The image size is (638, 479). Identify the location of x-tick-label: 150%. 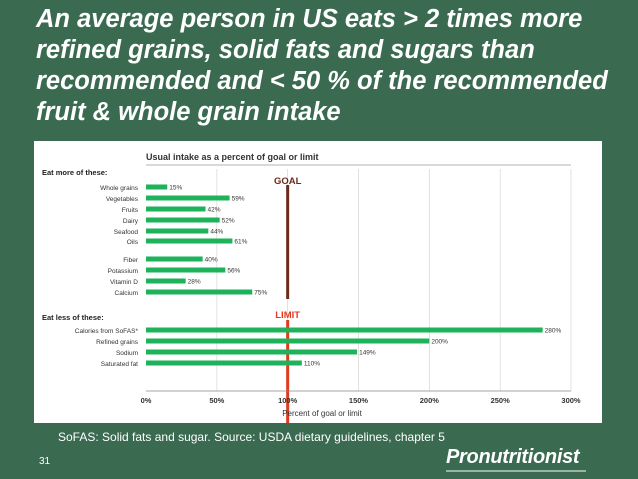
(359, 400).